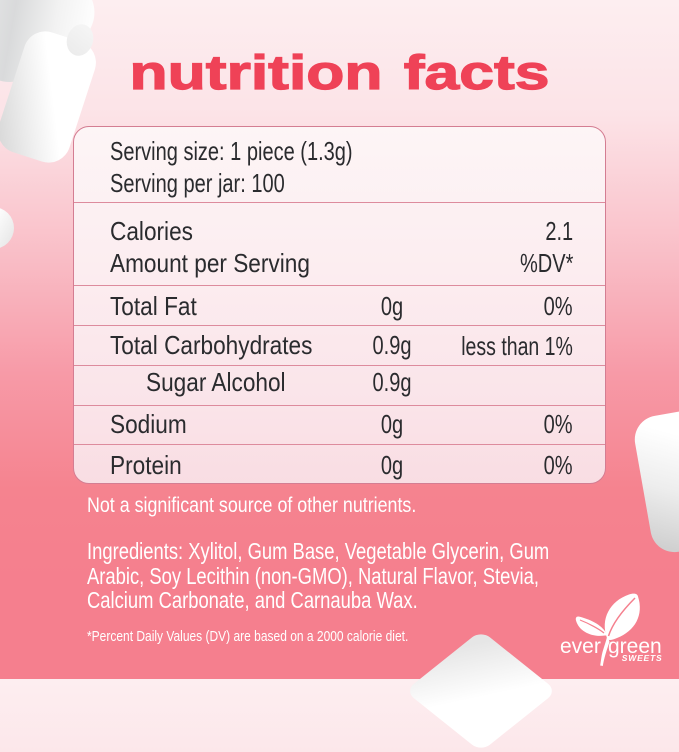  What do you see at coordinates (580, 646) in the screenshot?
I see `svg-text: ever` at bounding box center [580, 646].